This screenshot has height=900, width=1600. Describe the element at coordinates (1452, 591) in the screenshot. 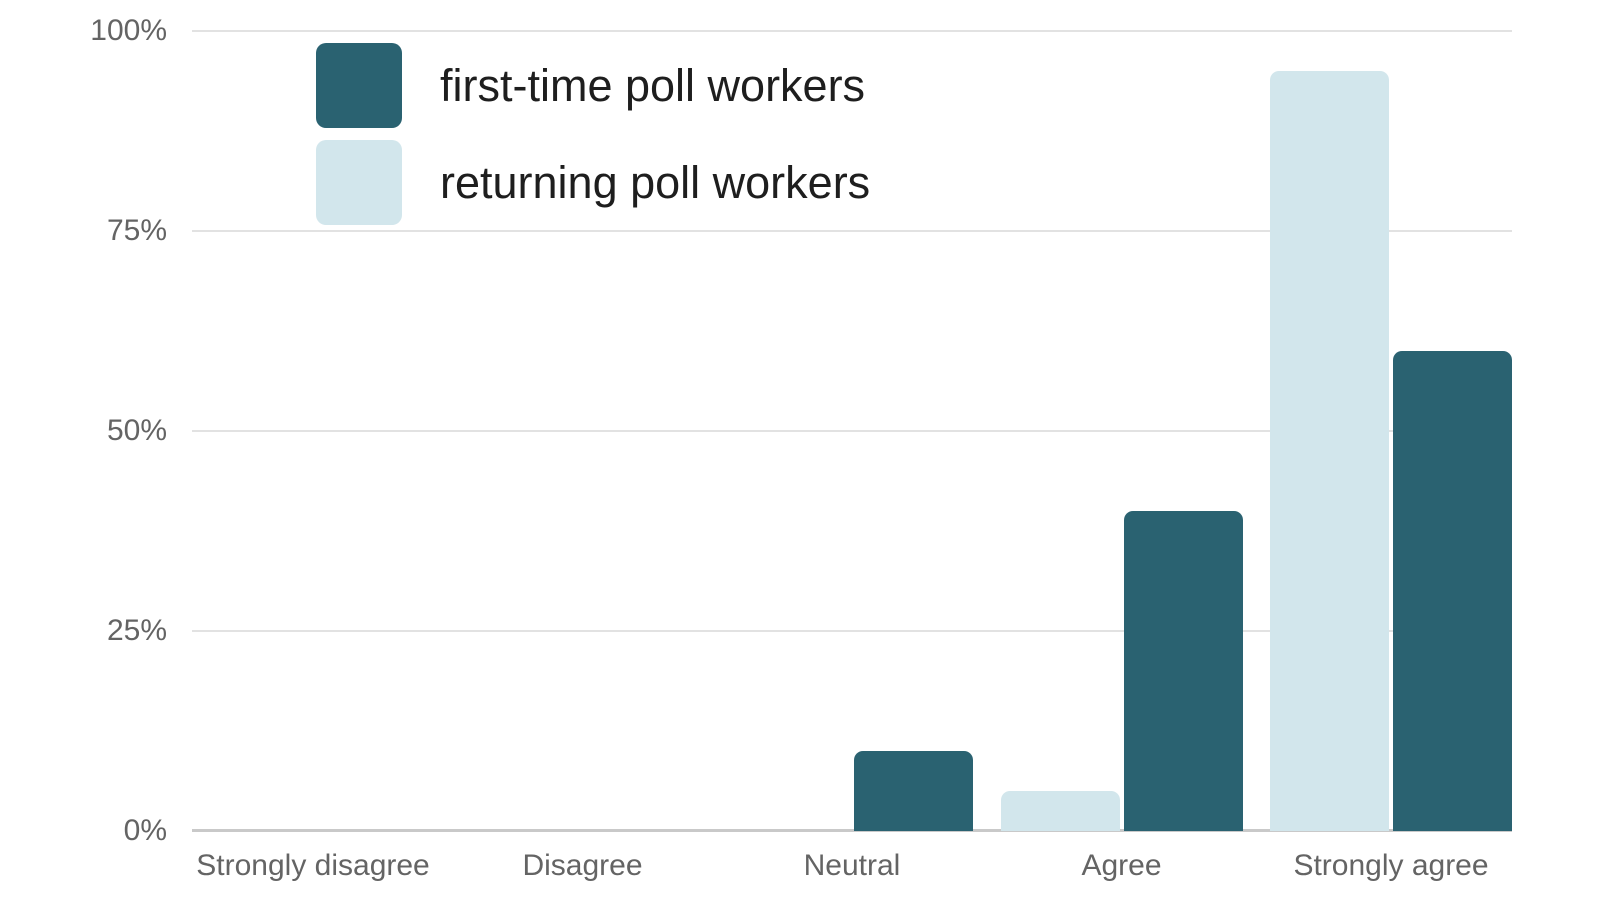

I see `bar-first-time-poll-workers-strongly-agree` at that location.